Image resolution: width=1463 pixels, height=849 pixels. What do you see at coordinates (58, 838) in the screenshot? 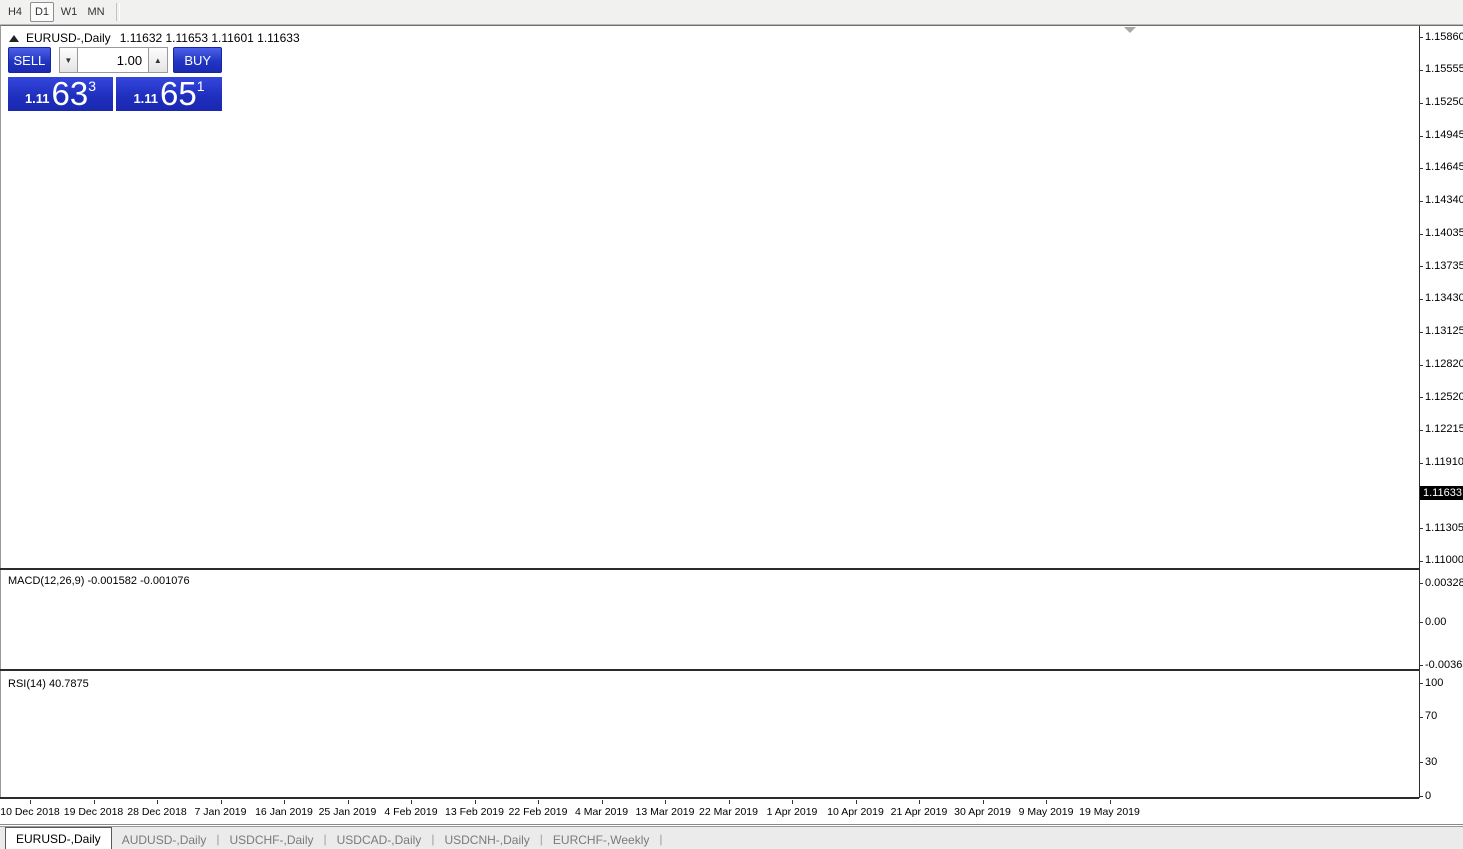
I see `chart-tab-eurusd-daily: EURUSD-,Daily` at bounding box center [58, 838].